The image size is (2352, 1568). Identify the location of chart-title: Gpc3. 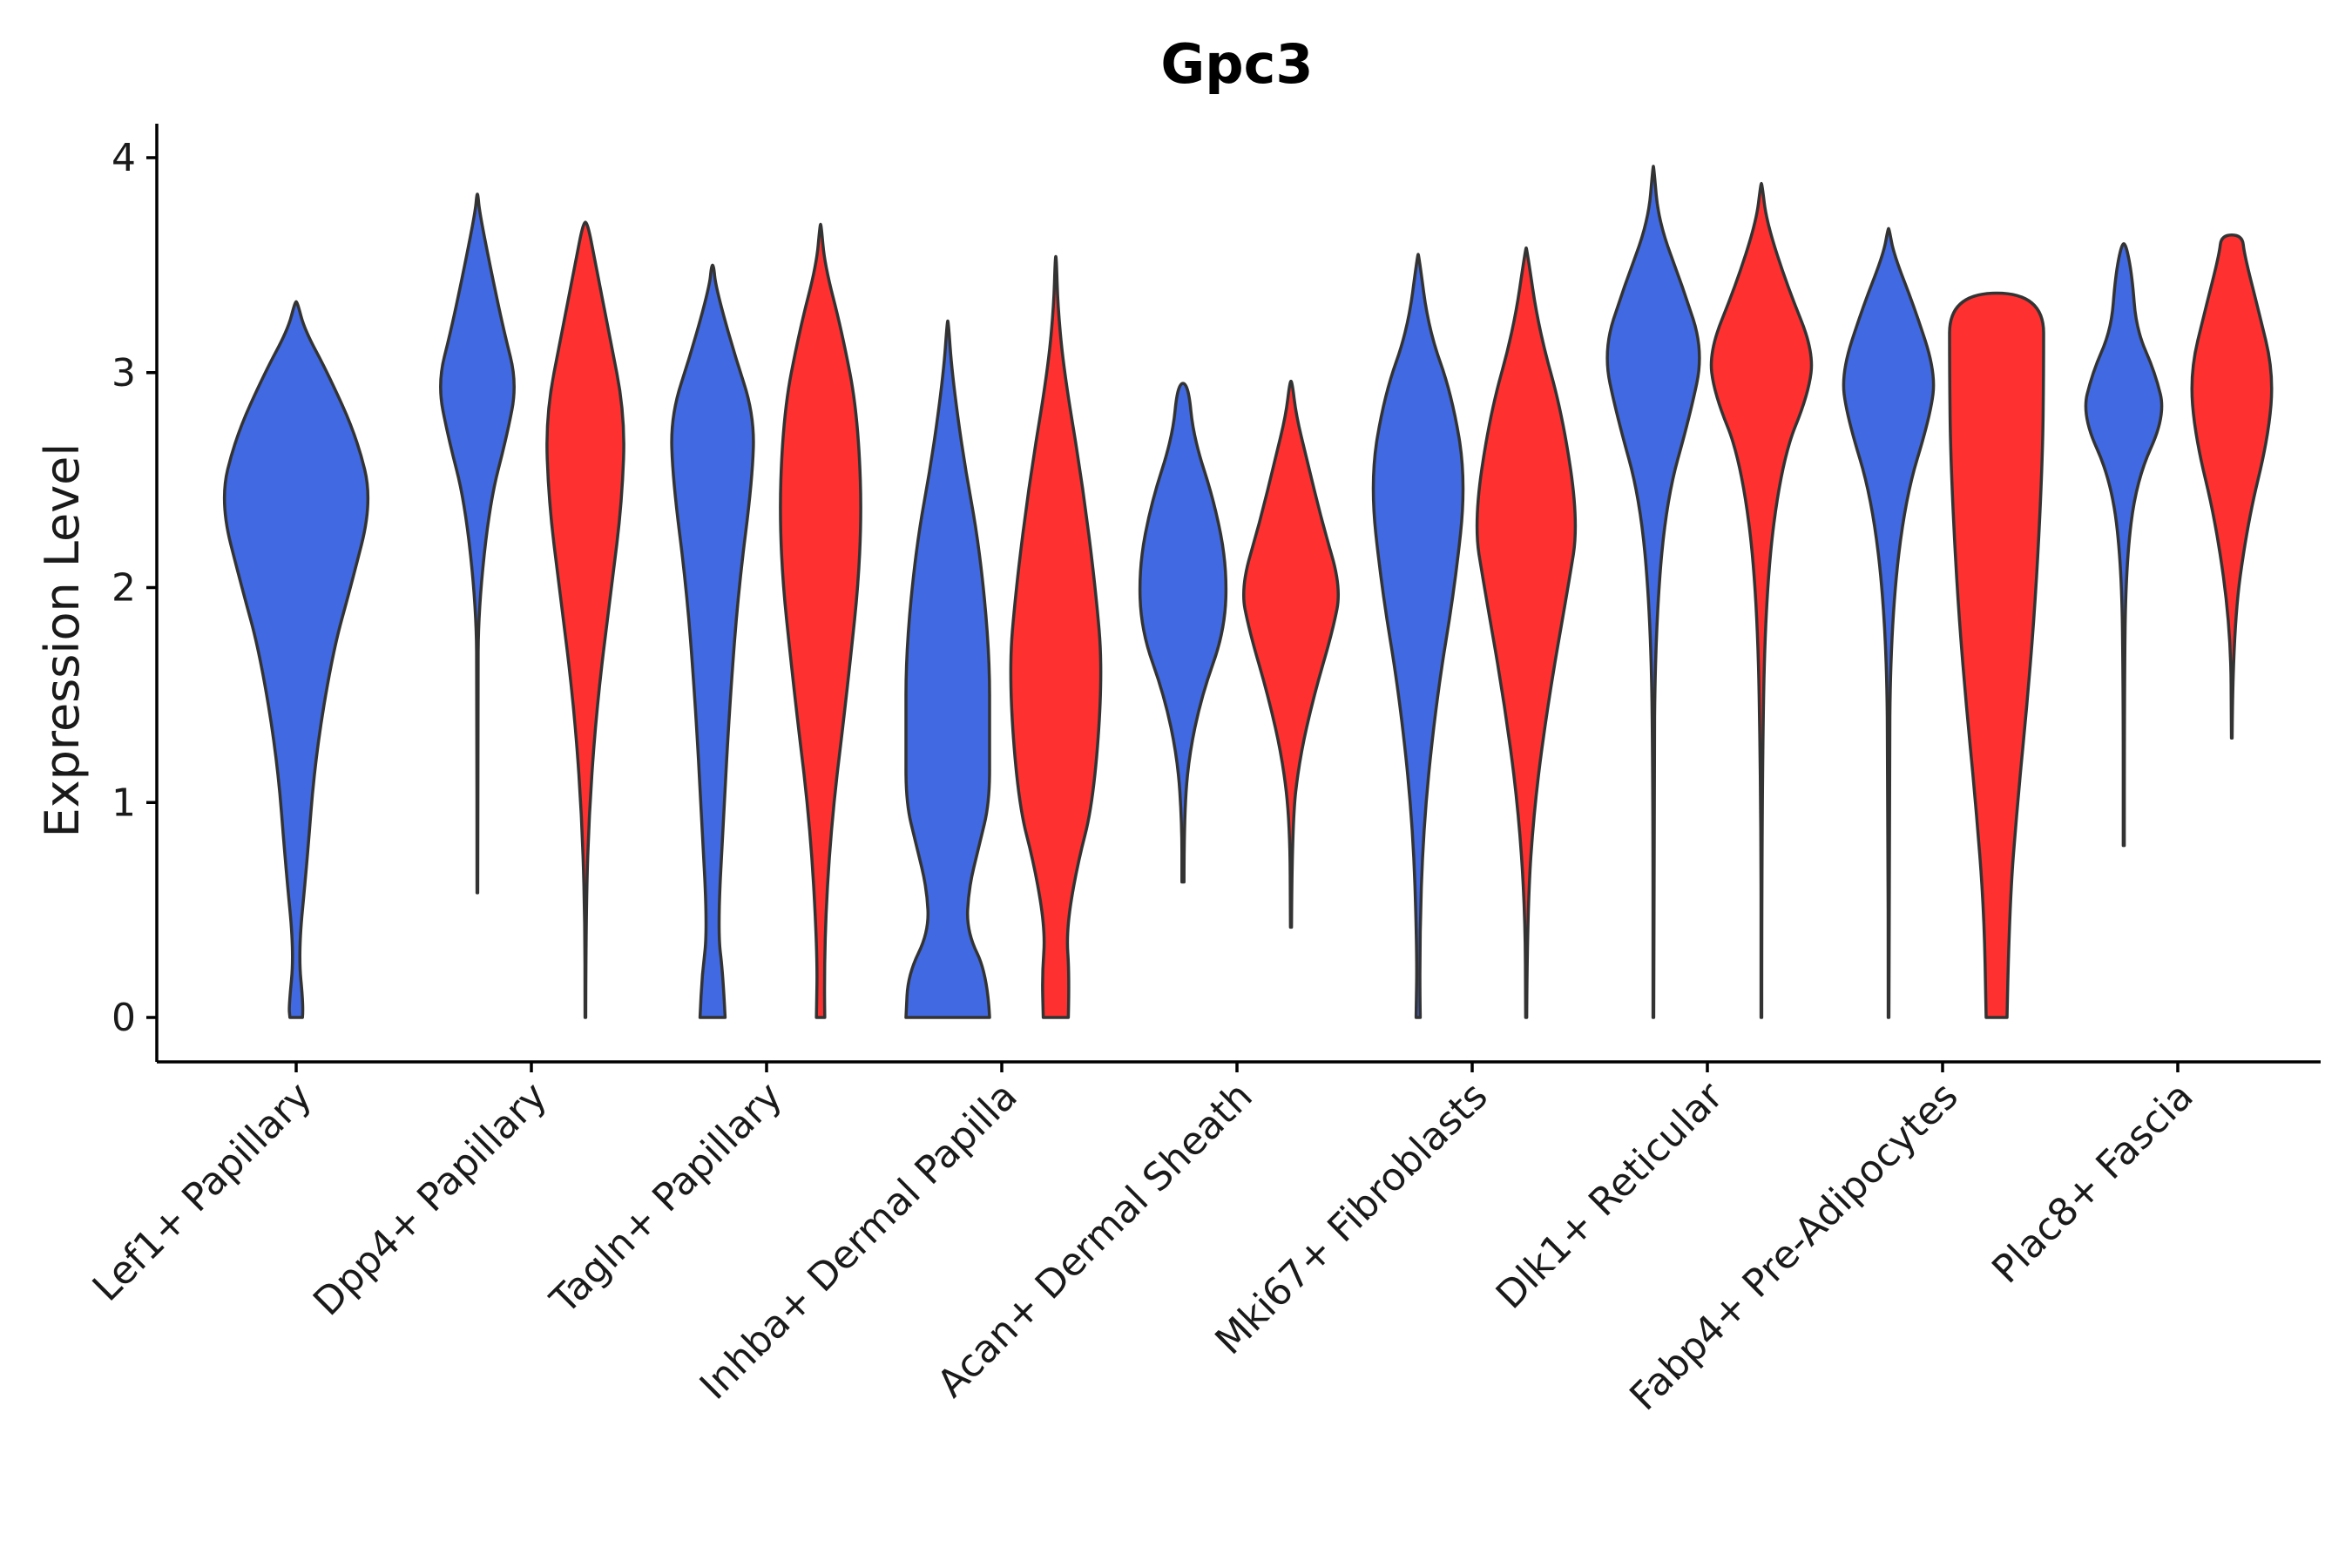
(1236, 64).